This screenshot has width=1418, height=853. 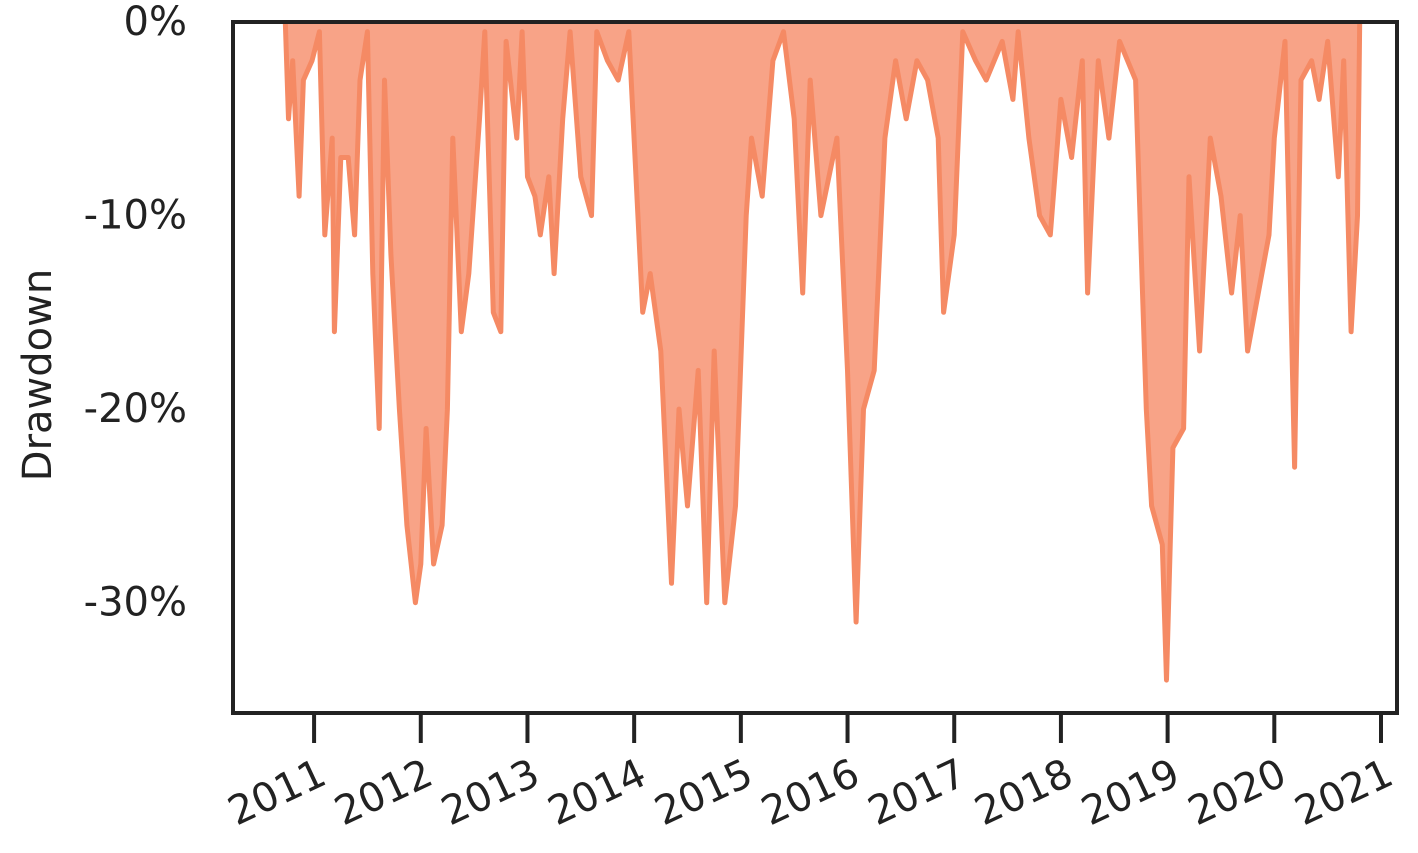 What do you see at coordinates (1344, 792) in the screenshot?
I see `x-tick-label: 2021` at bounding box center [1344, 792].